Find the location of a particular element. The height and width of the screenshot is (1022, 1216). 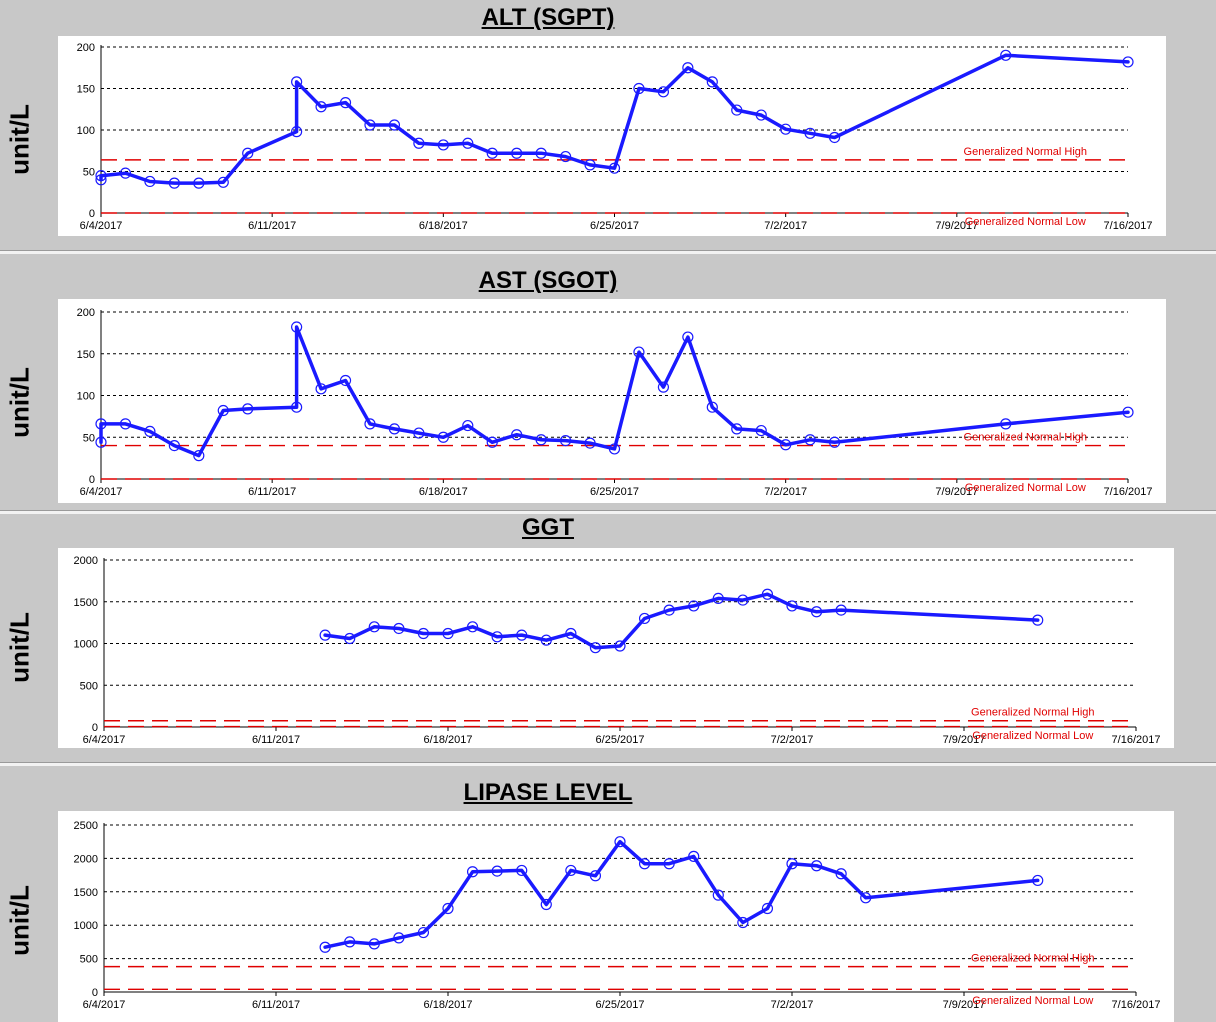

y-tick-label: 100 is located at coordinates (86, 397).